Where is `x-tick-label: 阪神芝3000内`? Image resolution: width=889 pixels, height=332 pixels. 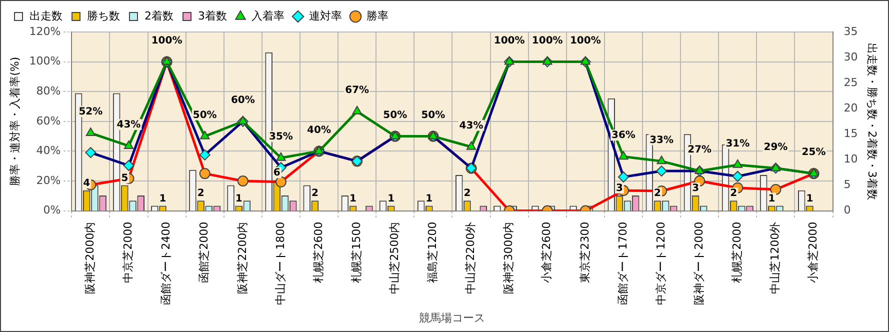 x-tick-label: 阪神芝3000内 is located at coordinates (509, 258).